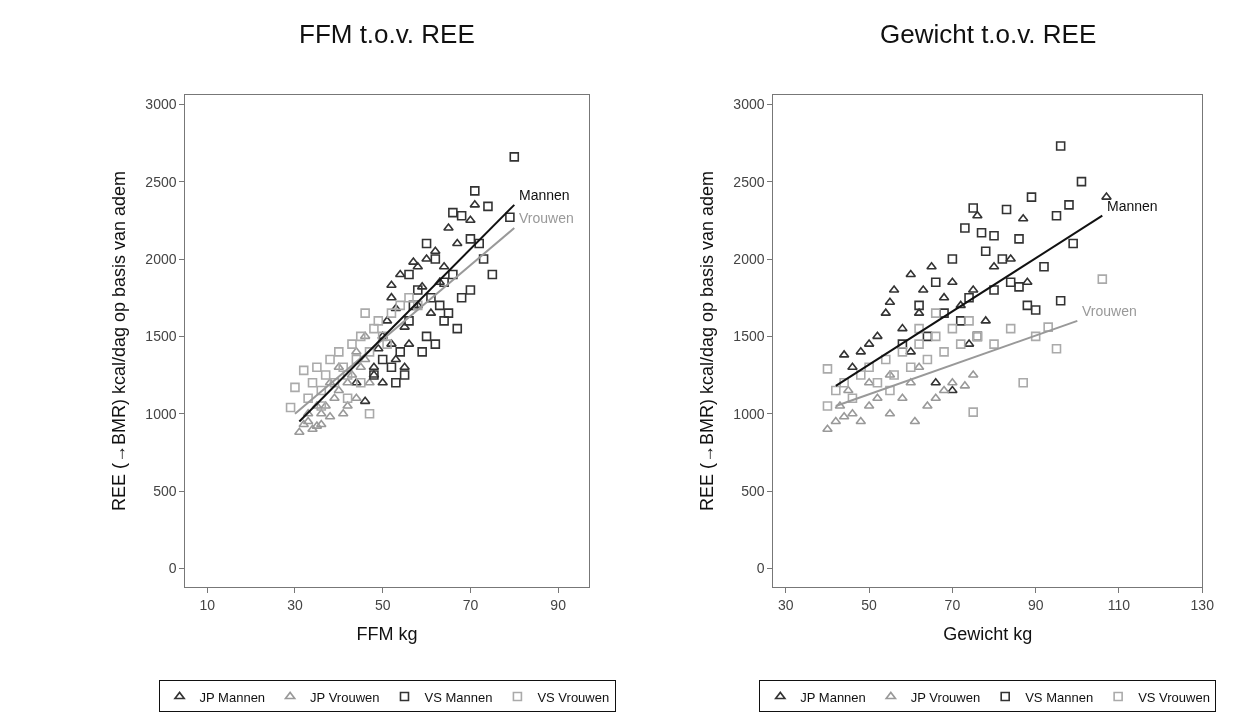 This screenshot has height=724, width=1247. Describe the element at coordinates (1202, 604) in the screenshot. I see `x-tick-label: 130` at that location.